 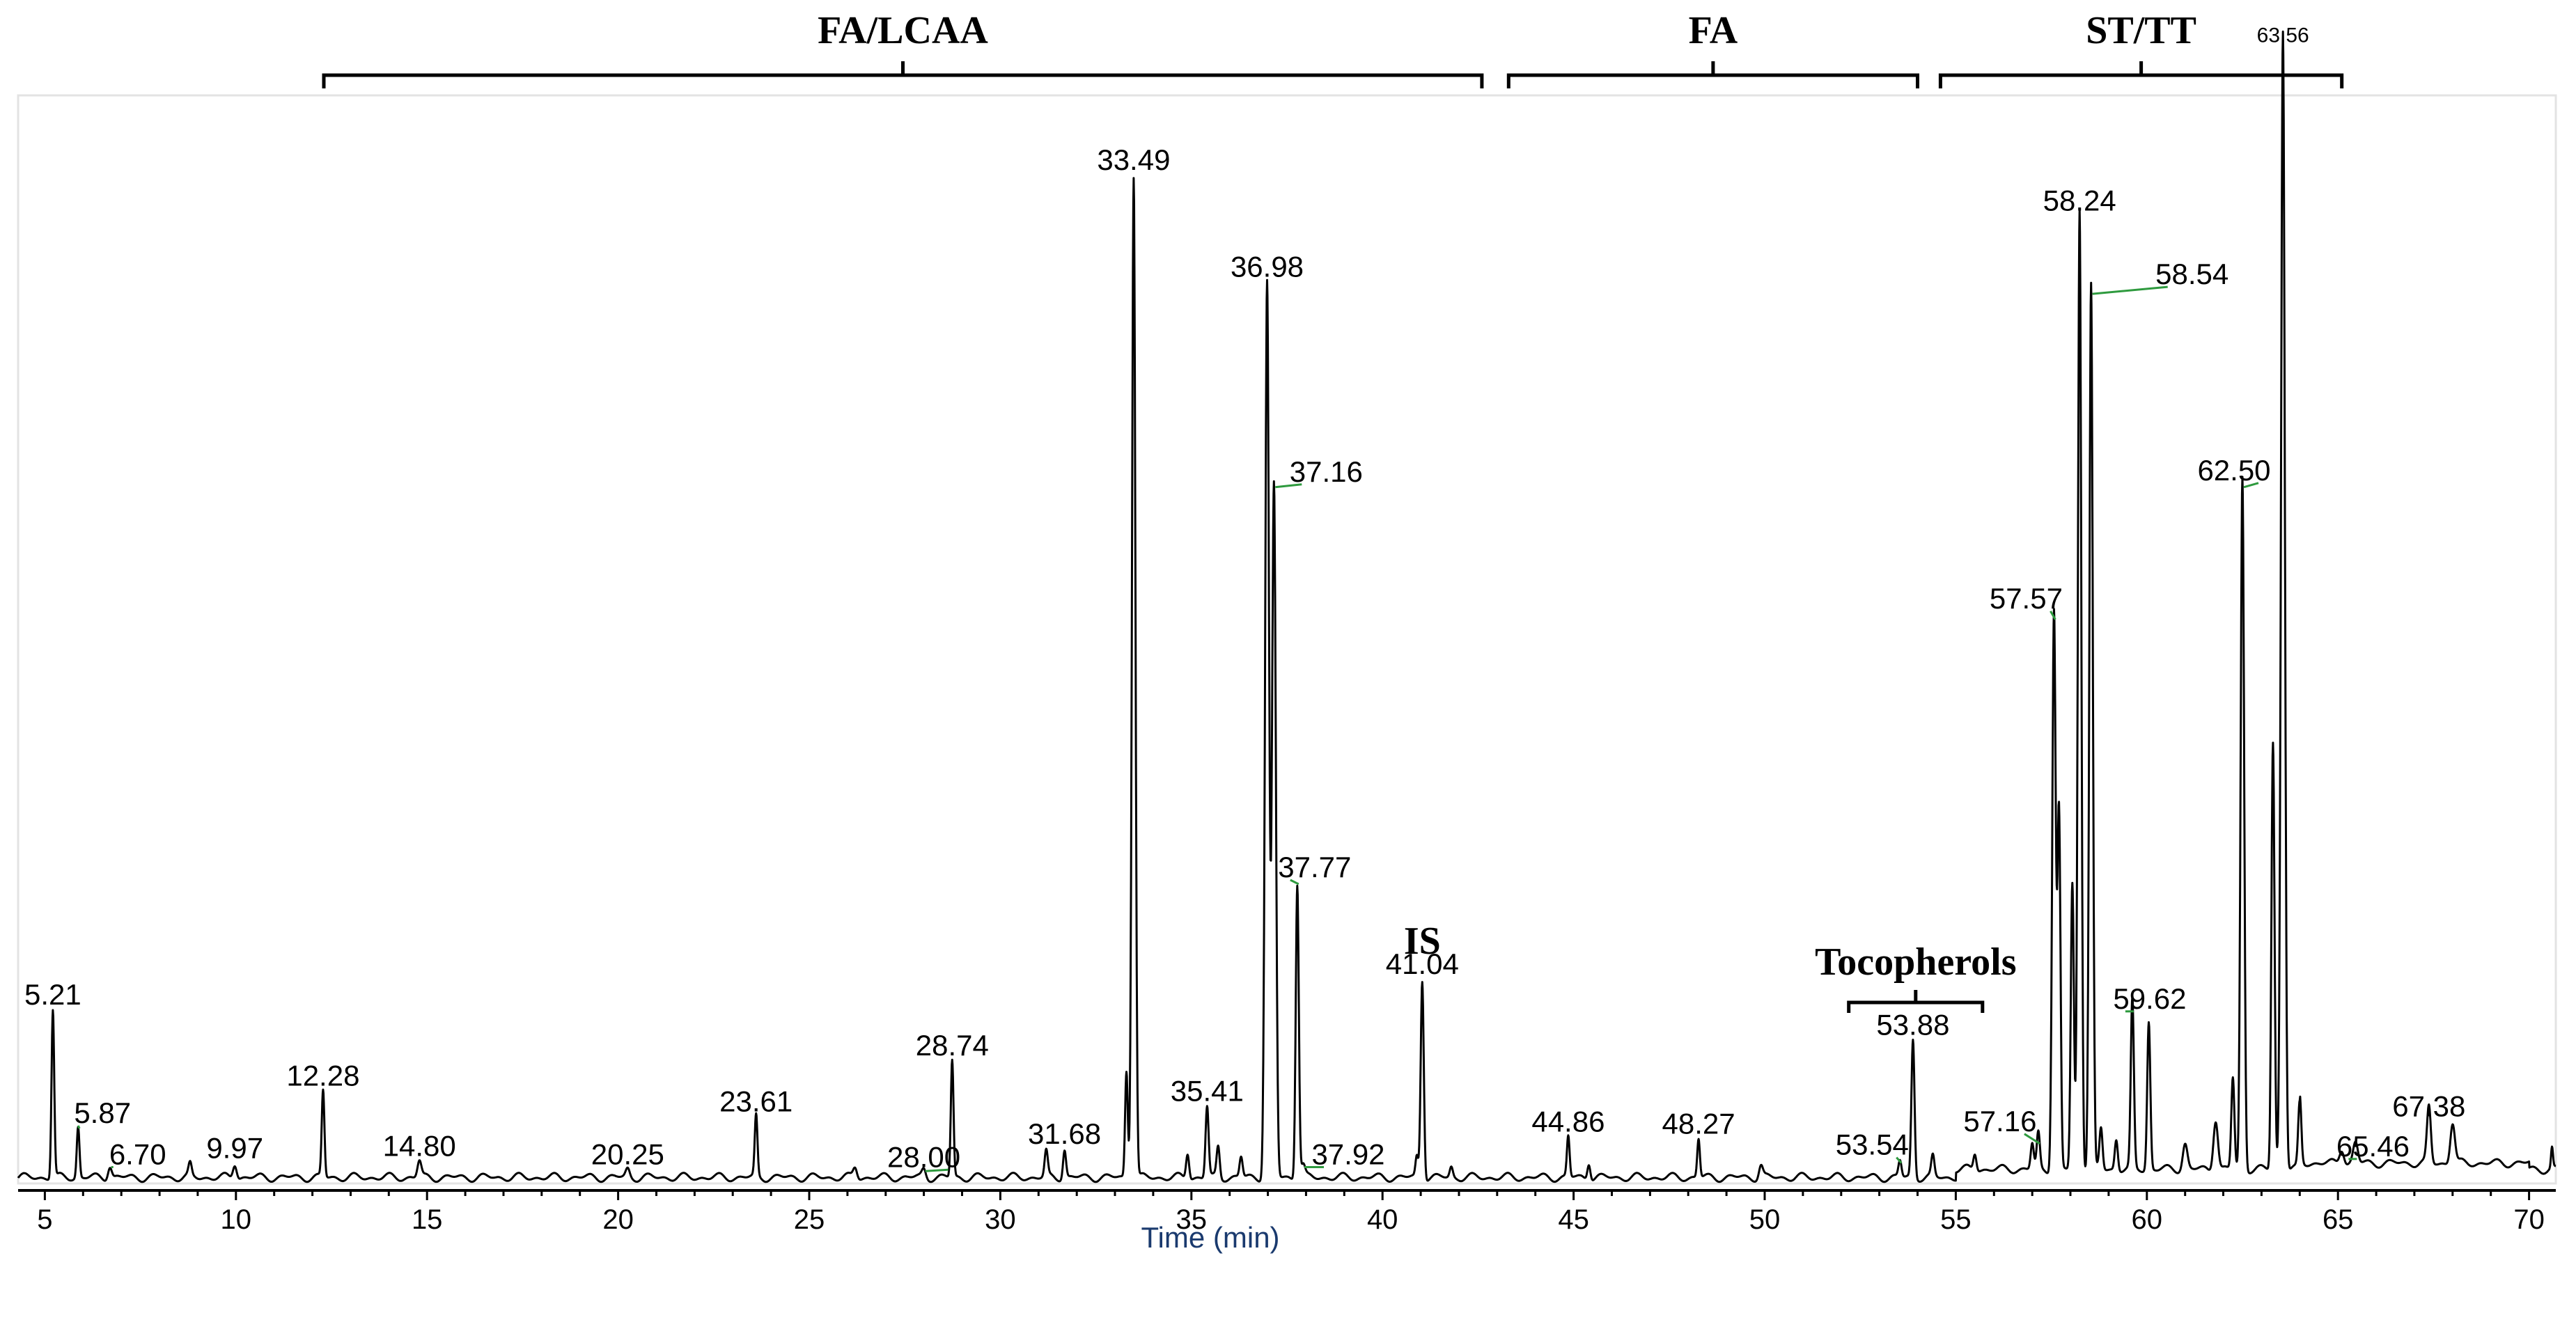 What do you see at coordinates (1713, 30) in the screenshot?
I see `group-label: FA` at bounding box center [1713, 30].